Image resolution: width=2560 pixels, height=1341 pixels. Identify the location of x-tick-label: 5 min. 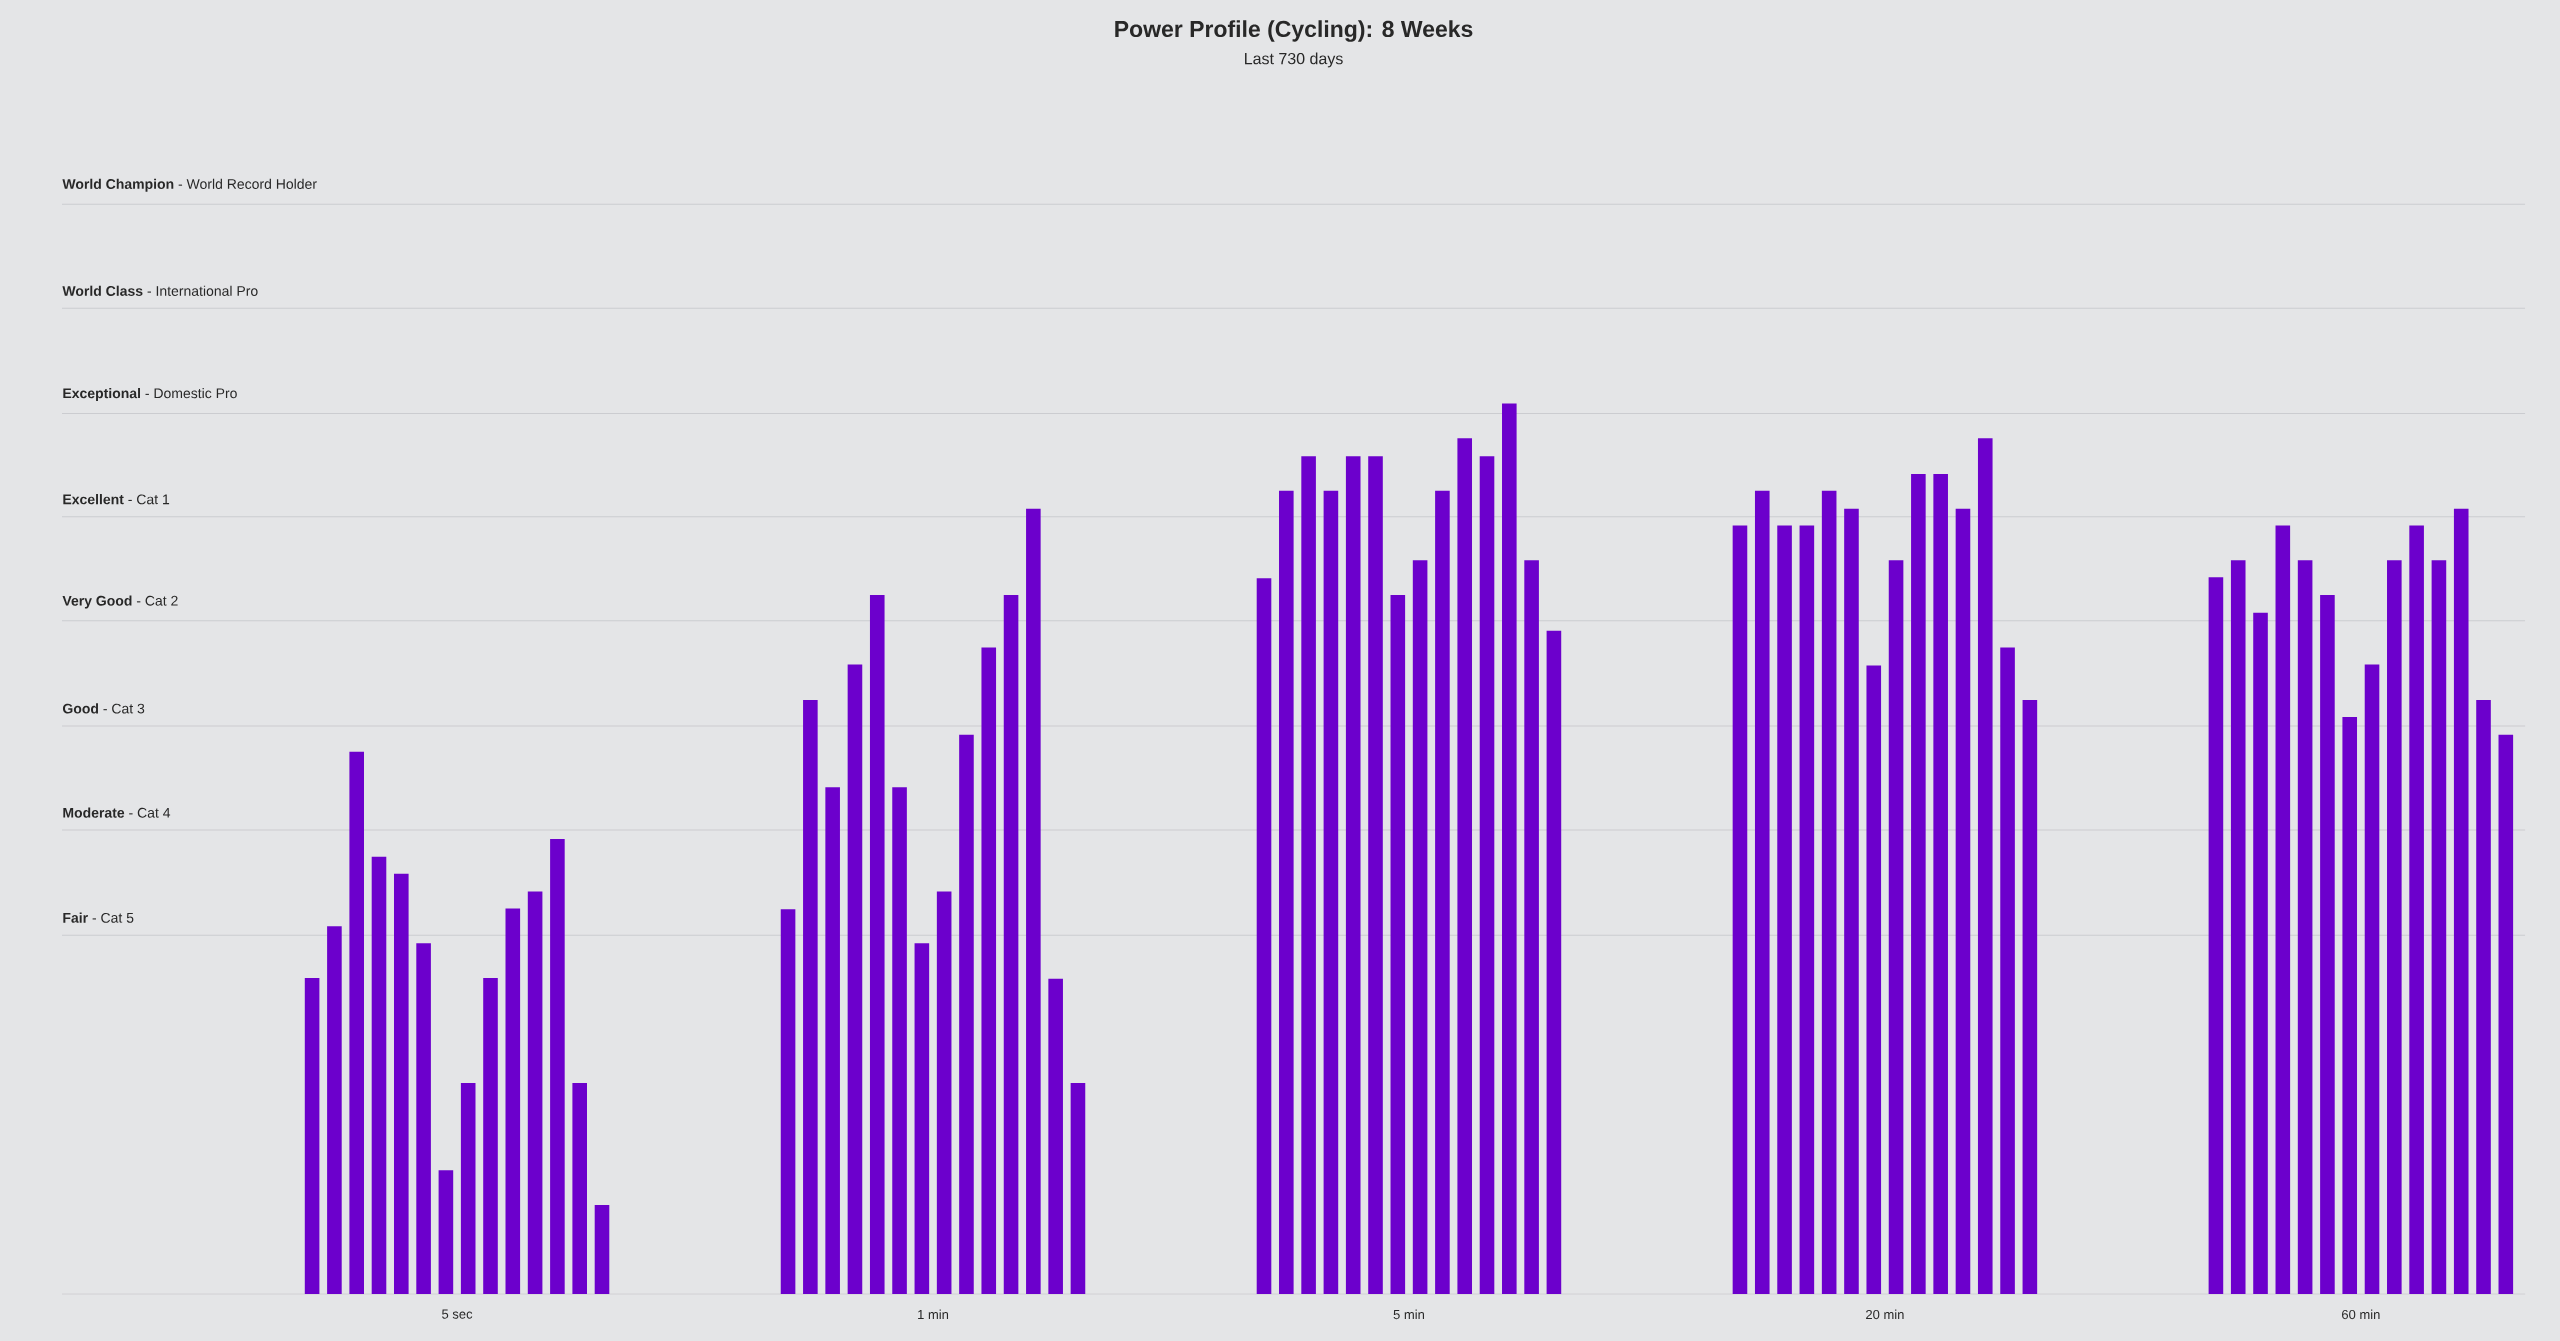
(1408, 1314).